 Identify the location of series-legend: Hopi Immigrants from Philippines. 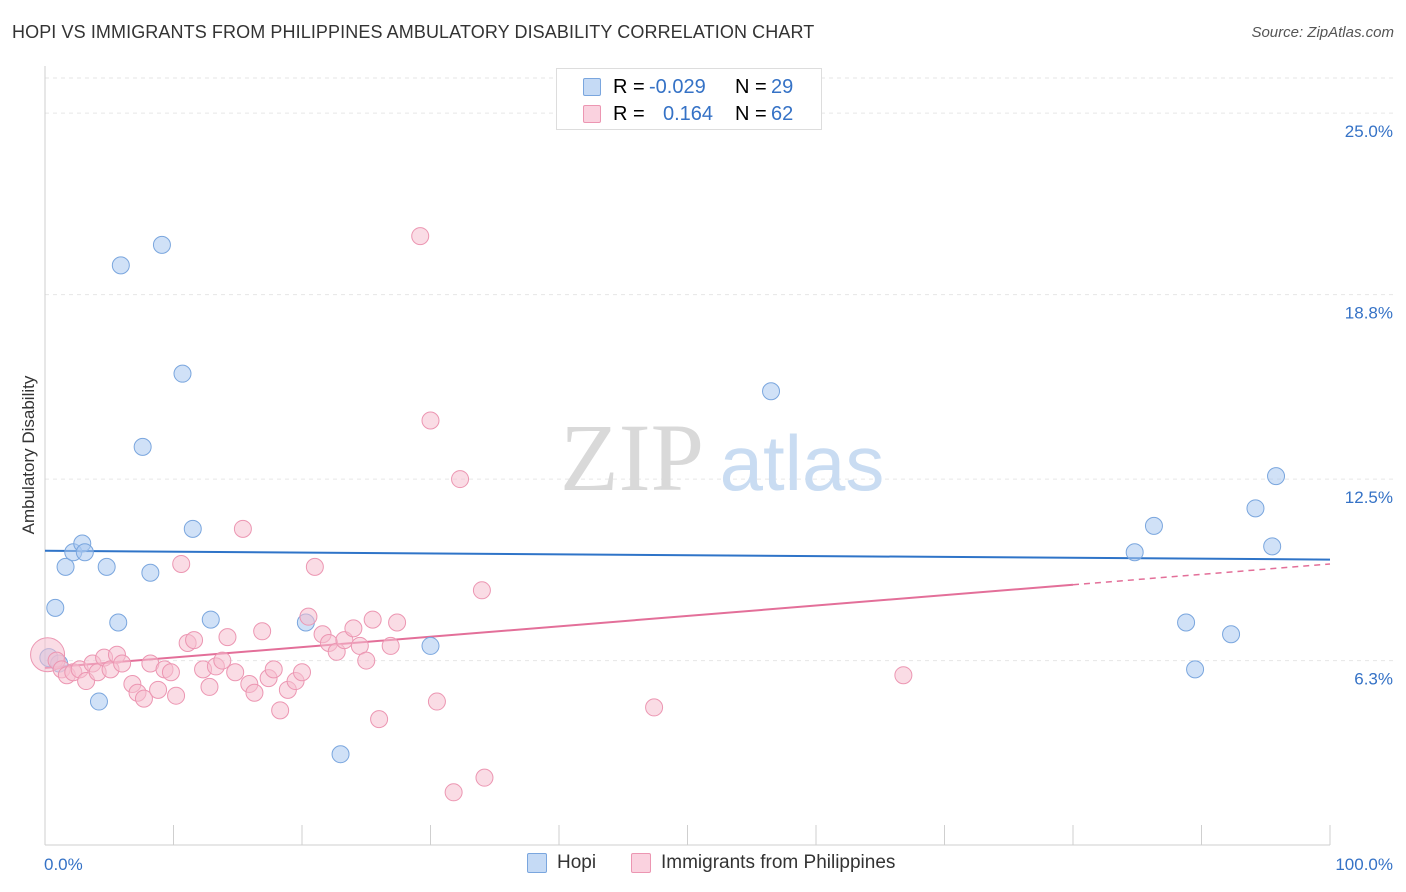
(703, 865).